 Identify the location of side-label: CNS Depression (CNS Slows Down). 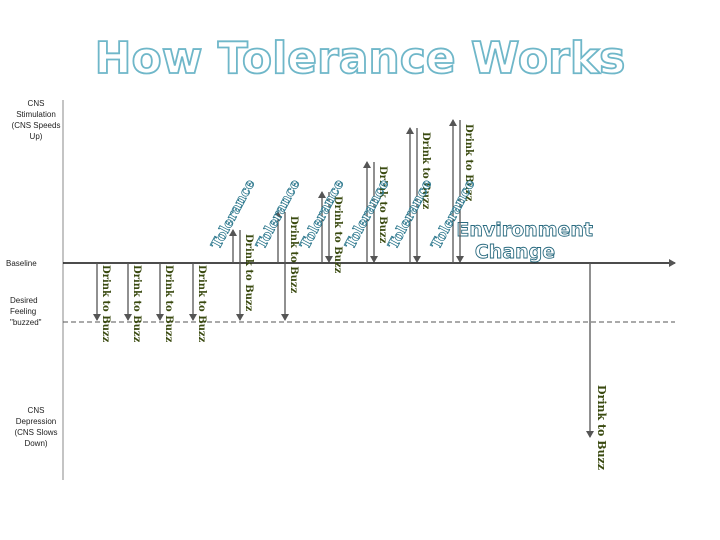
(36, 427).